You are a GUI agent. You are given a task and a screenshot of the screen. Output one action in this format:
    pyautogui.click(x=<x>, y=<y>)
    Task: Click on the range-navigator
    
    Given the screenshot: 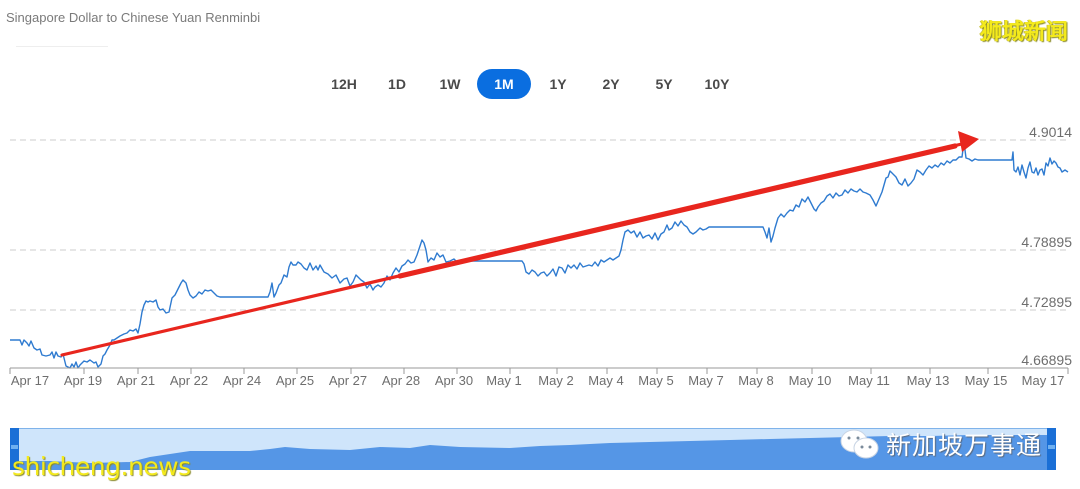 What is the action you would take?
    pyautogui.click(x=532, y=449)
    